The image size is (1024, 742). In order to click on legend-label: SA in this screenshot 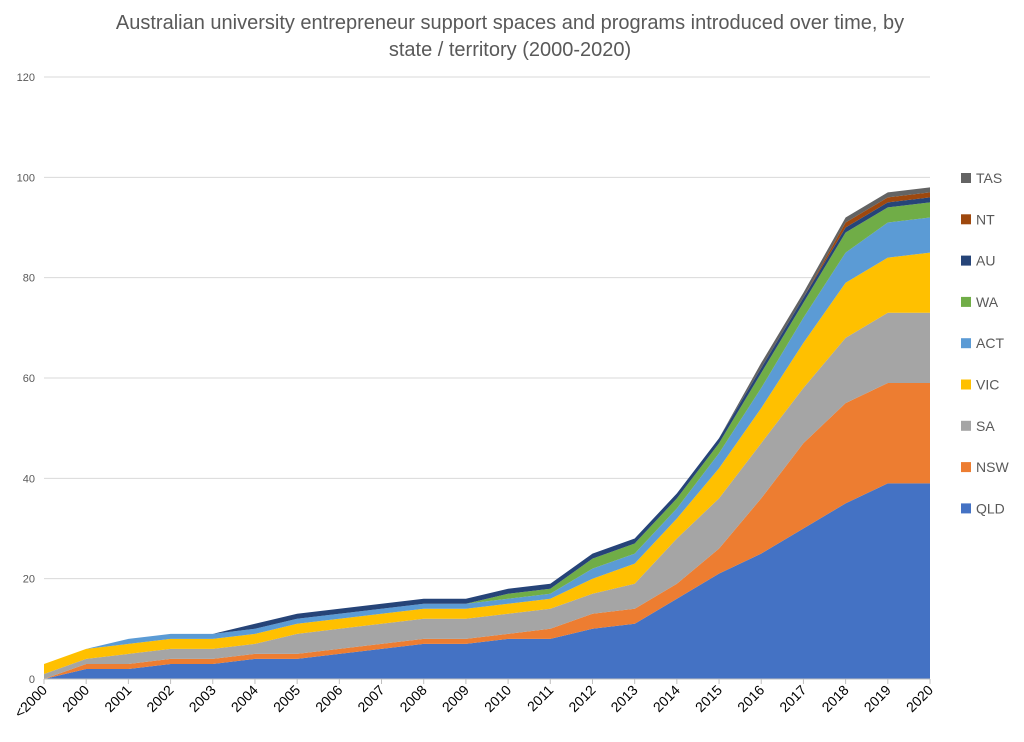, I will do `click(985, 426)`.